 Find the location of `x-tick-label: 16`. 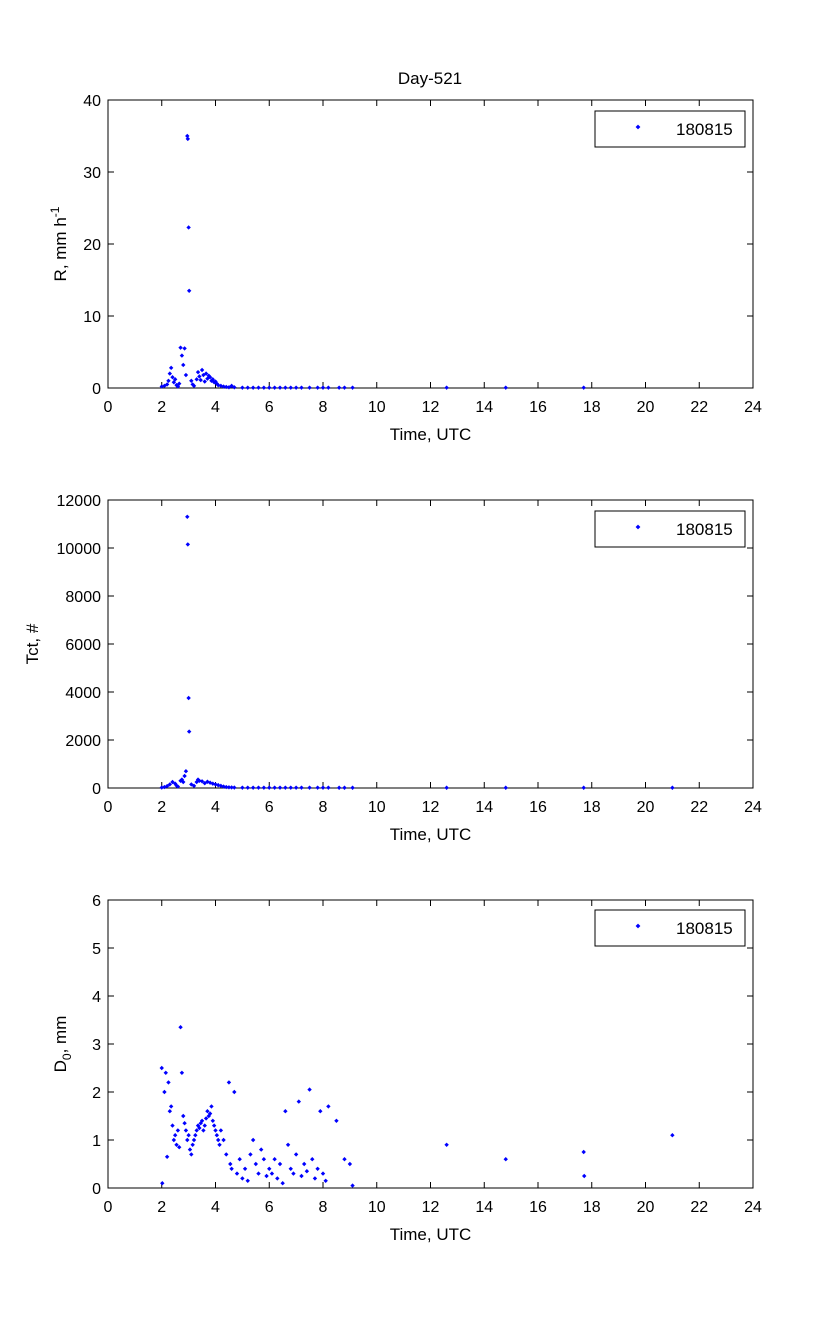

x-tick-label: 16 is located at coordinates (538, 807).